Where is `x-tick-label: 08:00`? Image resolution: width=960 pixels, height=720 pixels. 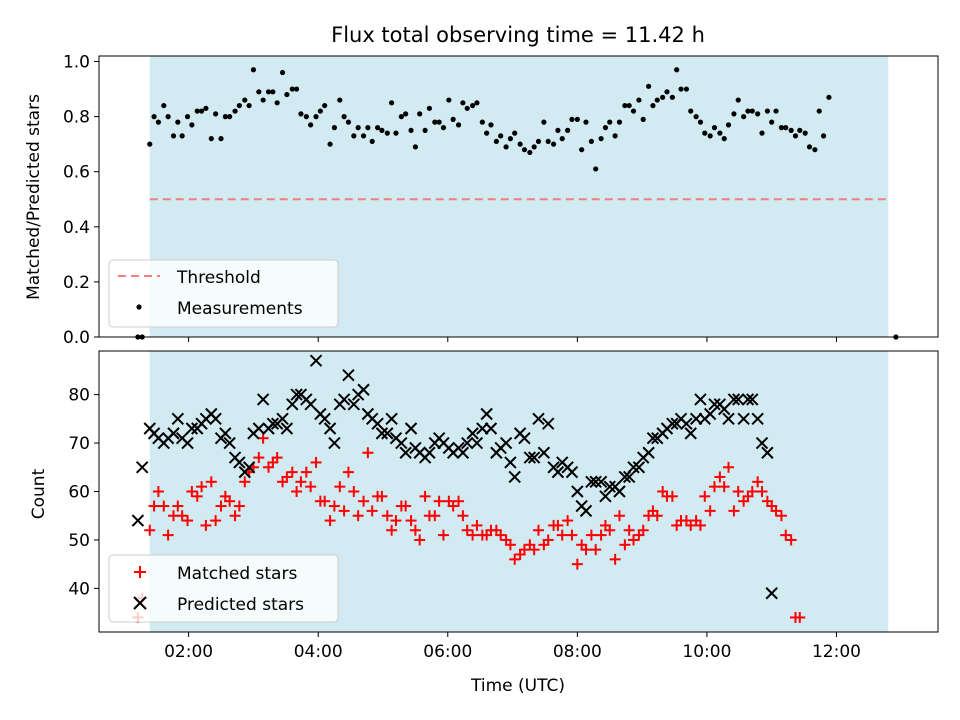
x-tick-label: 08:00 is located at coordinates (577, 652).